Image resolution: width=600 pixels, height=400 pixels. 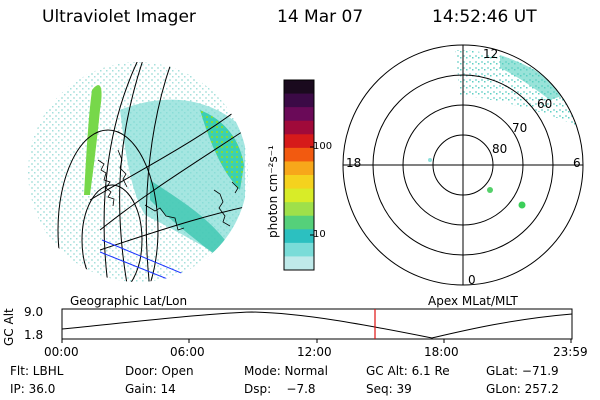 I want to click on status-mode: Mode: Normal, so click(x=286, y=371).